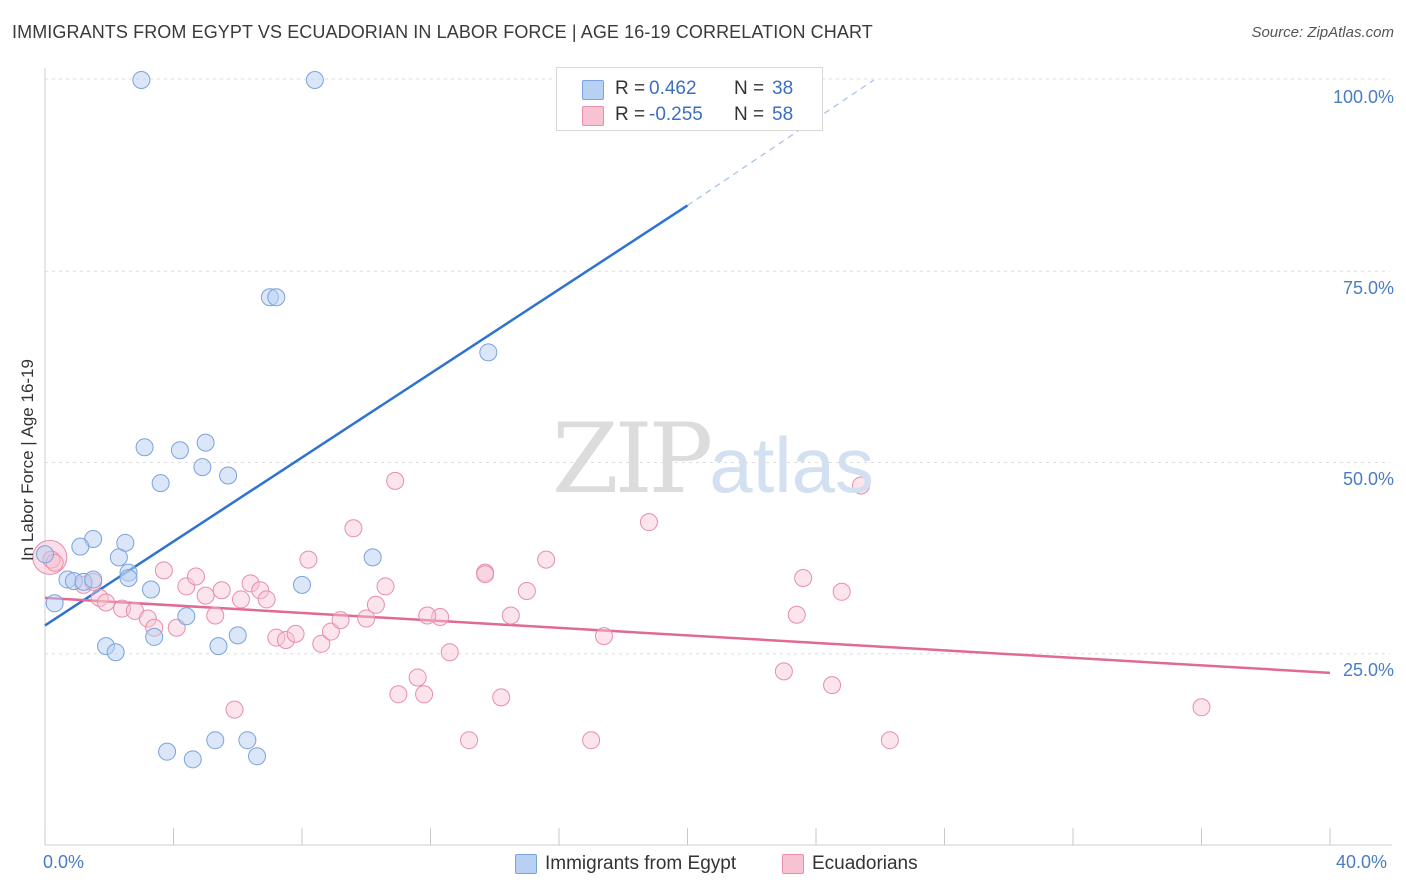 This screenshot has height=892, width=1406. What do you see at coordinates (791, 465) in the screenshot?
I see `watermark-atlas: atlas` at bounding box center [791, 465].